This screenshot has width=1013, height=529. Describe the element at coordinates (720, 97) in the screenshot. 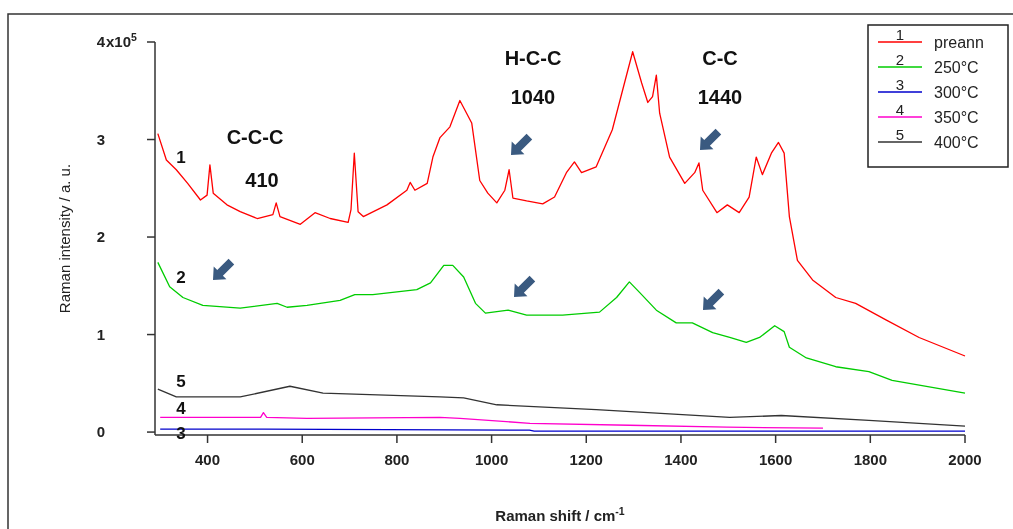

I see `annotation: 1440` at that location.